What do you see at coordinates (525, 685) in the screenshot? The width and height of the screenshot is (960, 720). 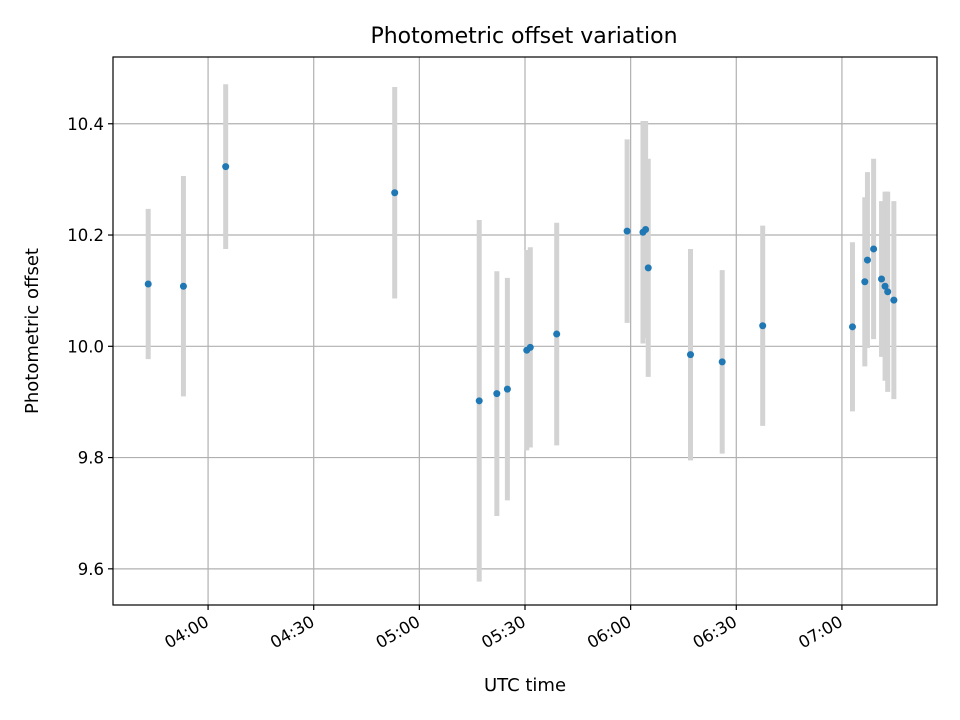 I see `x-axis-label: UTC time` at bounding box center [525, 685].